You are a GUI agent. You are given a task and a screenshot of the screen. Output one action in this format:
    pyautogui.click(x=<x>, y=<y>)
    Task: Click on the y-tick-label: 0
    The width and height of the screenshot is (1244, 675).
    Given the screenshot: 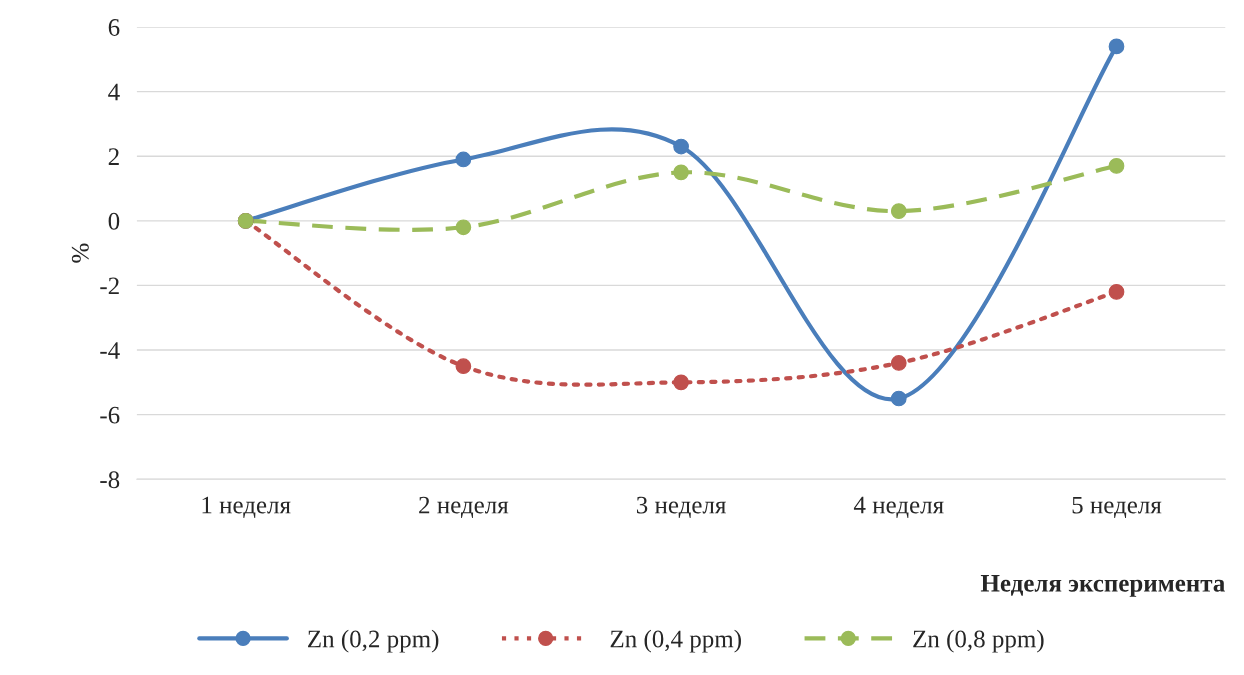 What is the action you would take?
    pyautogui.click(x=114, y=221)
    